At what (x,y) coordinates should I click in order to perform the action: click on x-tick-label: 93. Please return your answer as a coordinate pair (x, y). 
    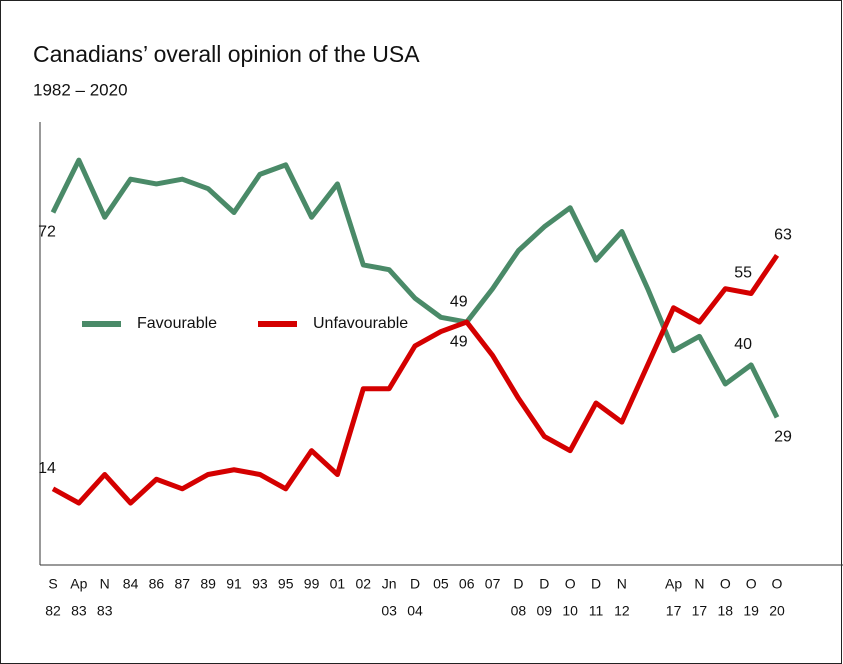
    Looking at the image, I should click on (260, 584).